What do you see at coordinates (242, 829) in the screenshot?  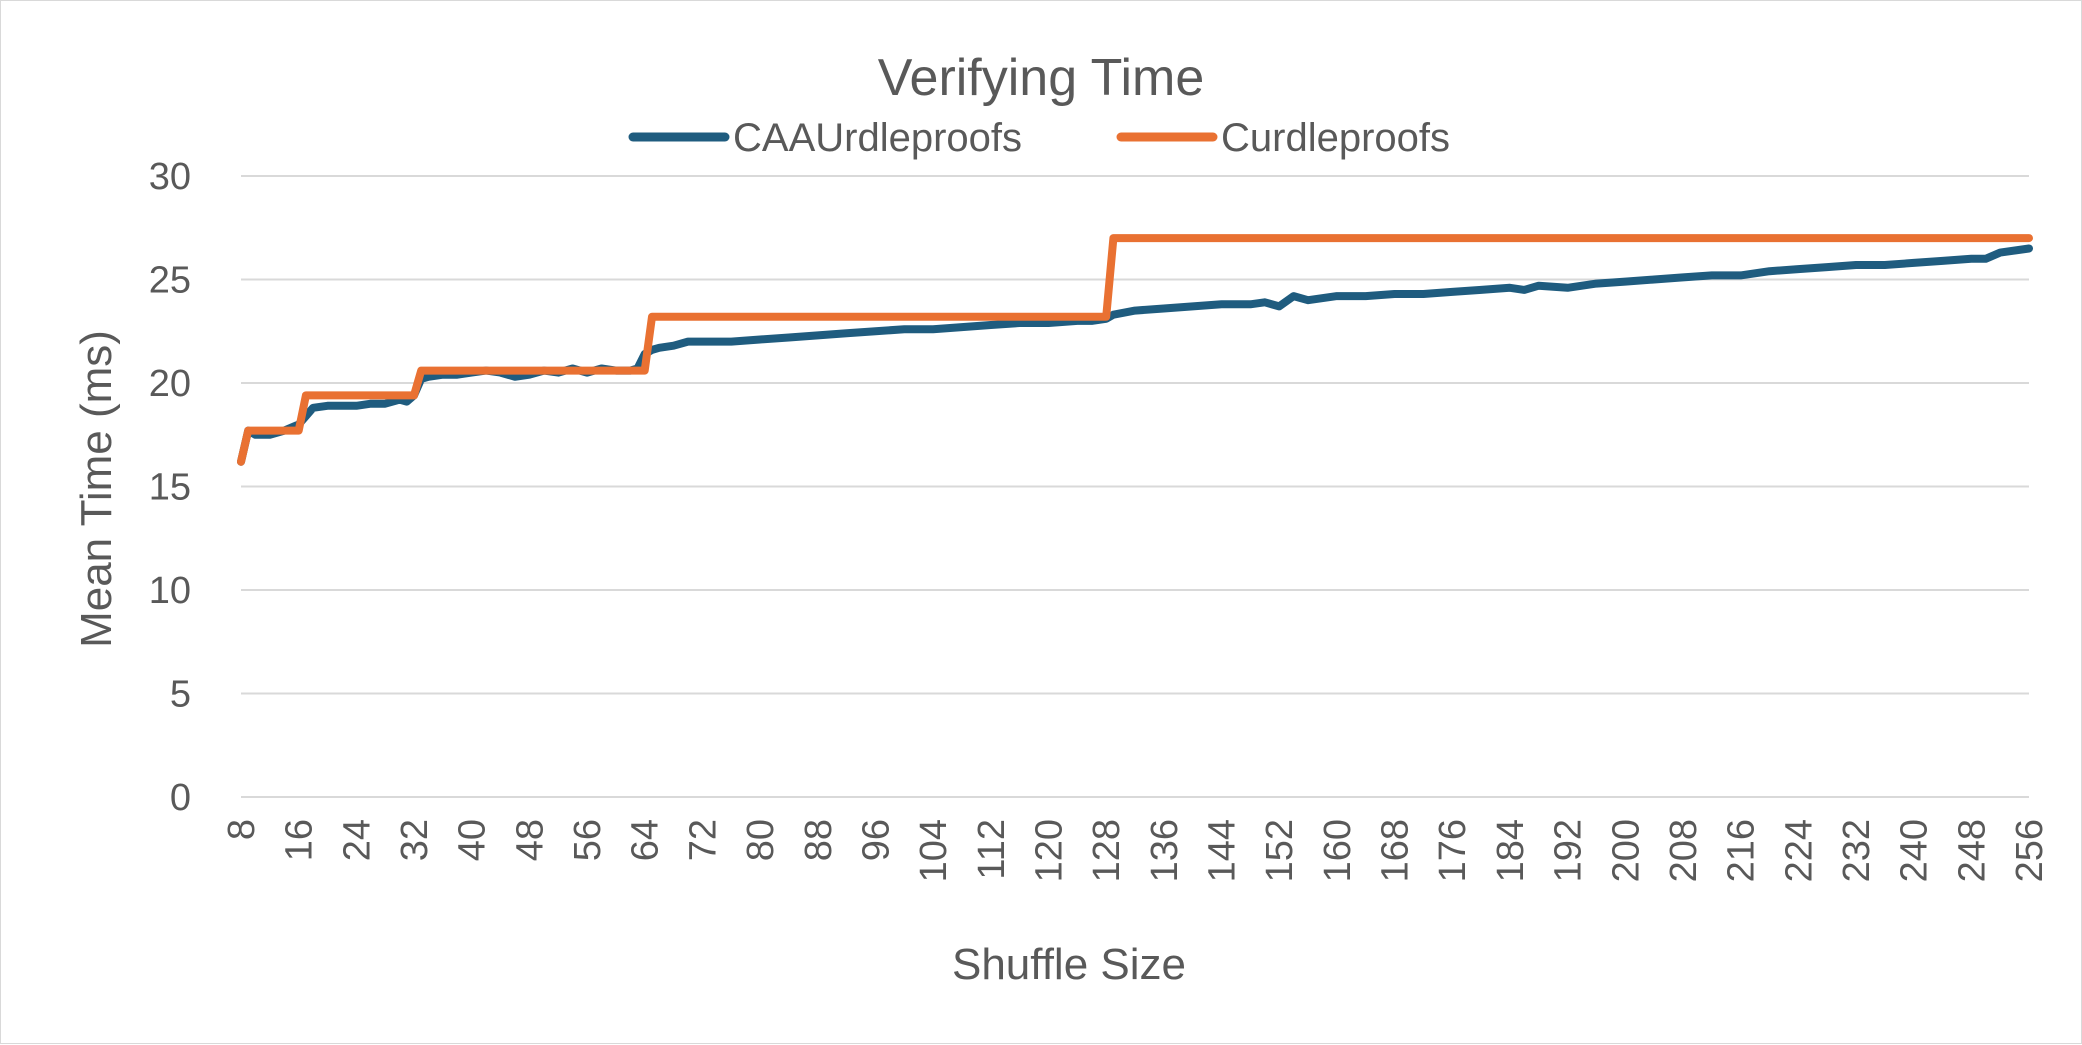 I see `x-tick-label: 8` at bounding box center [242, 829].